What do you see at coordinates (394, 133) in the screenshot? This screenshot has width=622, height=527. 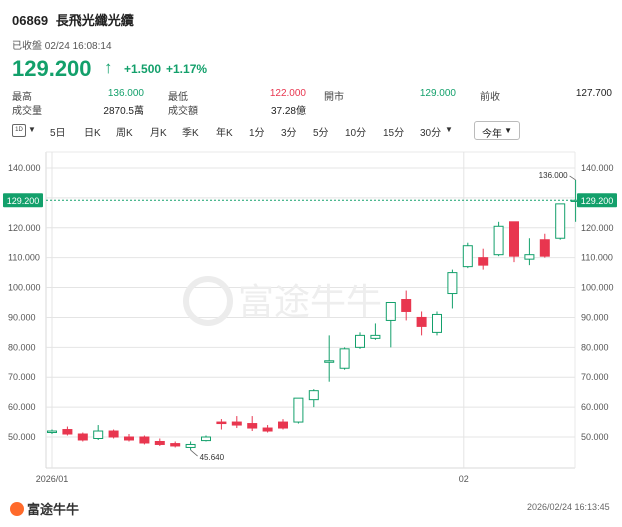 I see `tab-15-min: 15分` at bounding box center [394, 133].